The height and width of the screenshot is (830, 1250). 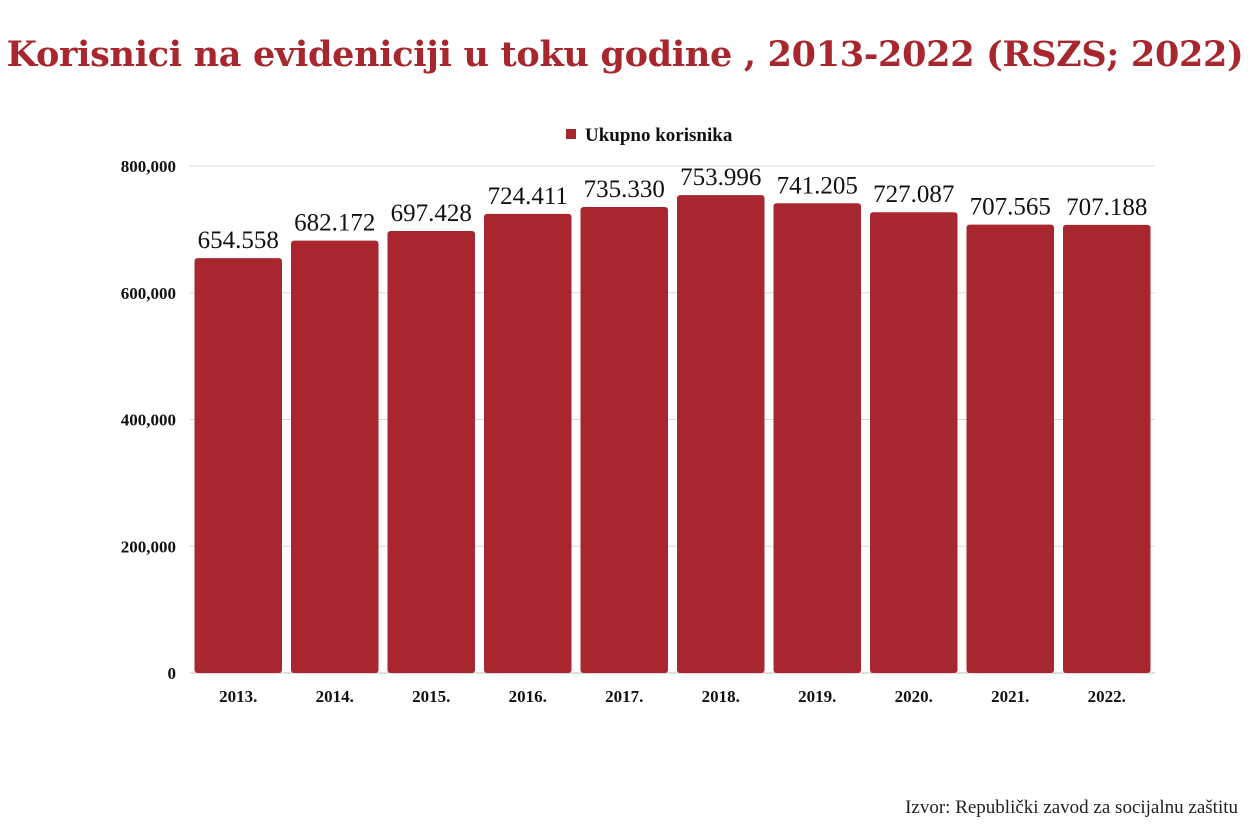 I want to click on data-label: 697.428, so click(x=431, y=213).